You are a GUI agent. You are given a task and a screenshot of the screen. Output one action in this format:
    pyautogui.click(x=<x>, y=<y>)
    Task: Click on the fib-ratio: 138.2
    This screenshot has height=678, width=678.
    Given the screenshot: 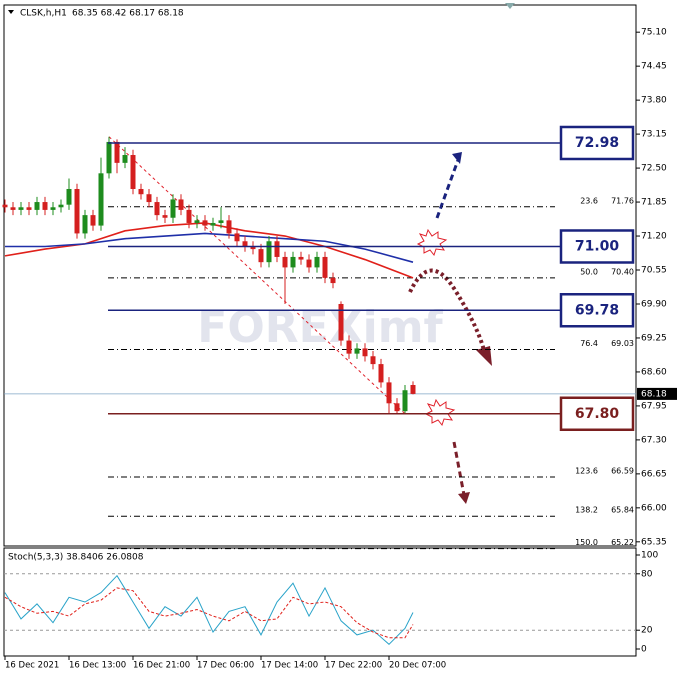 What is the action you would take?
    pyautogui.click(x=586, y=510)
    